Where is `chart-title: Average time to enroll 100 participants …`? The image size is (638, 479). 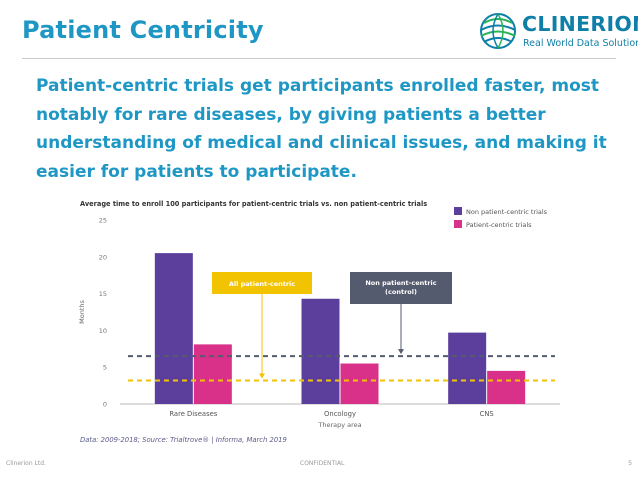 chart-title: Average time to enroll 100 participants … is located at coordinates (253, 204).